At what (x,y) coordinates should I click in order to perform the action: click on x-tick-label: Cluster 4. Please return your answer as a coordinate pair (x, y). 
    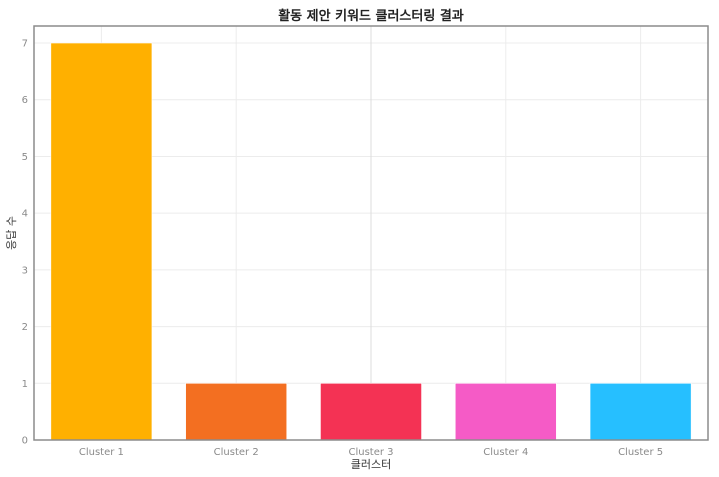
    Looking at the image, I should click on (505, 452).